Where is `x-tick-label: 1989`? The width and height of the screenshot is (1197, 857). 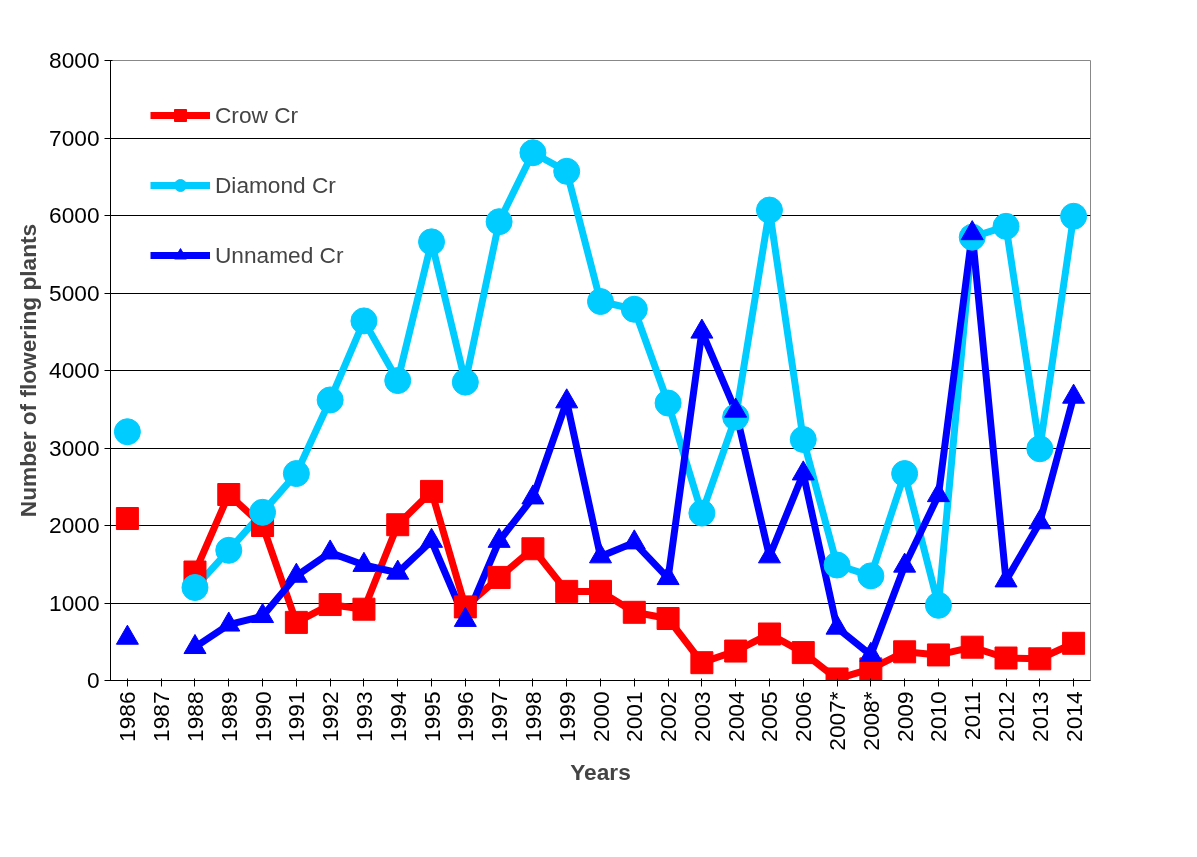 x-tick-label: 1989 is located at coordinates (228, 716).